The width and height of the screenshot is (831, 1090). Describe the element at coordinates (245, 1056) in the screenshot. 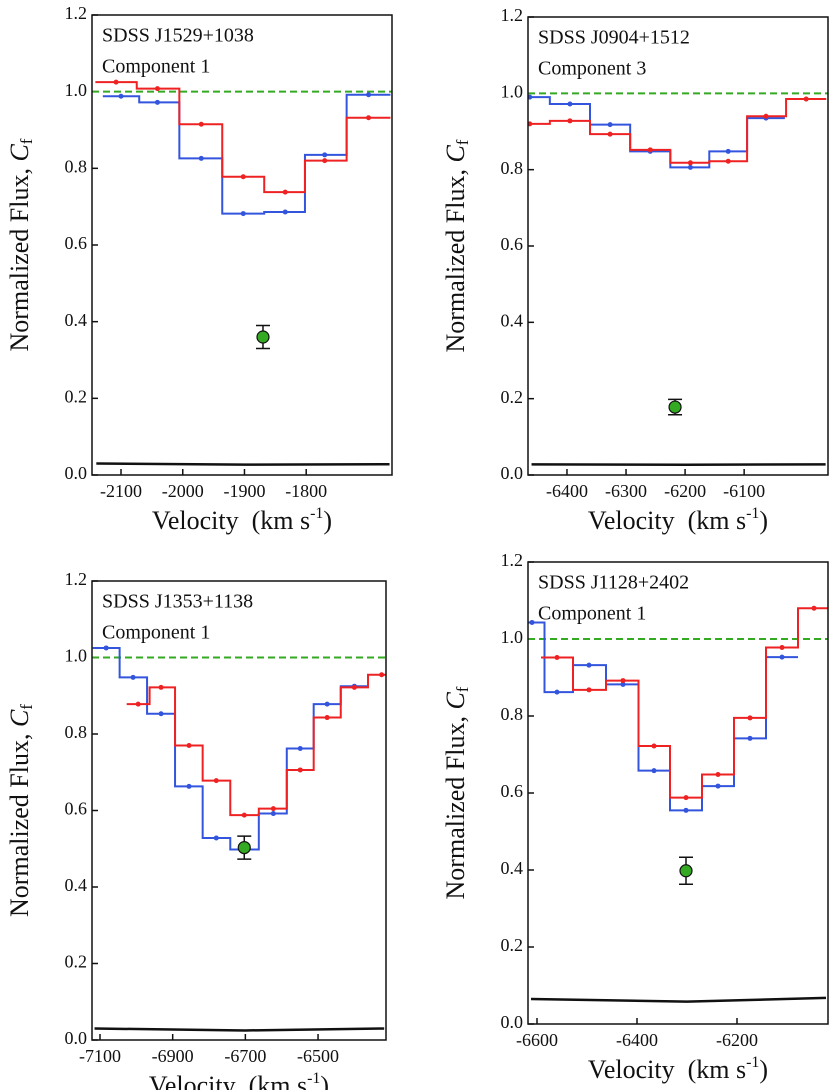

I see `x-tick-label: -6700` at that location.